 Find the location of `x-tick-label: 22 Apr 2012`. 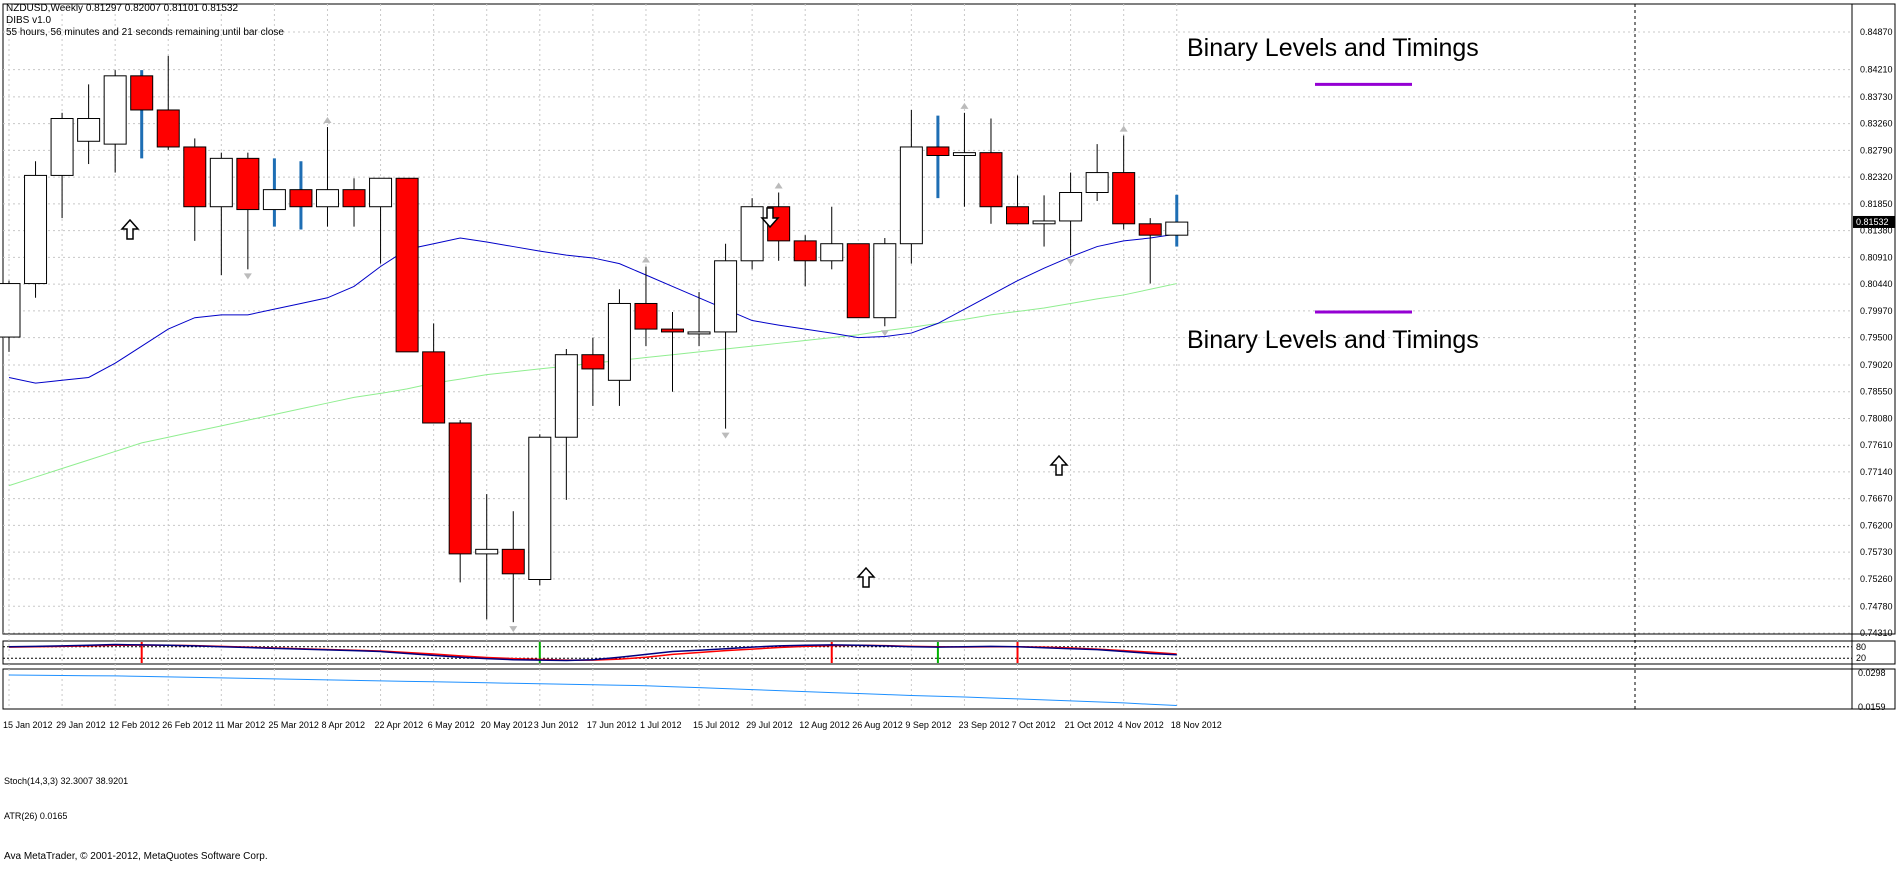

x-tick-label: 22 Apr 2012 is located at coordinates (399, 725).